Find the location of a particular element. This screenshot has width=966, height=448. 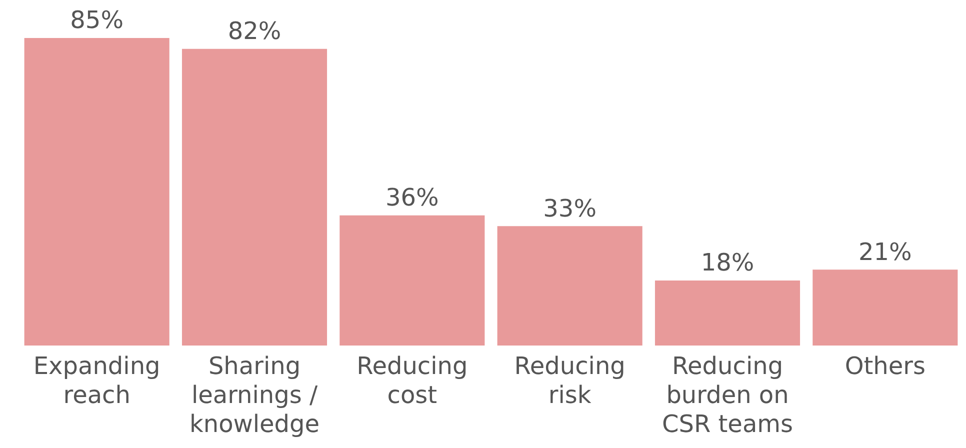

x-tick-label: Reducing cost is located at coordinates (412, 381).